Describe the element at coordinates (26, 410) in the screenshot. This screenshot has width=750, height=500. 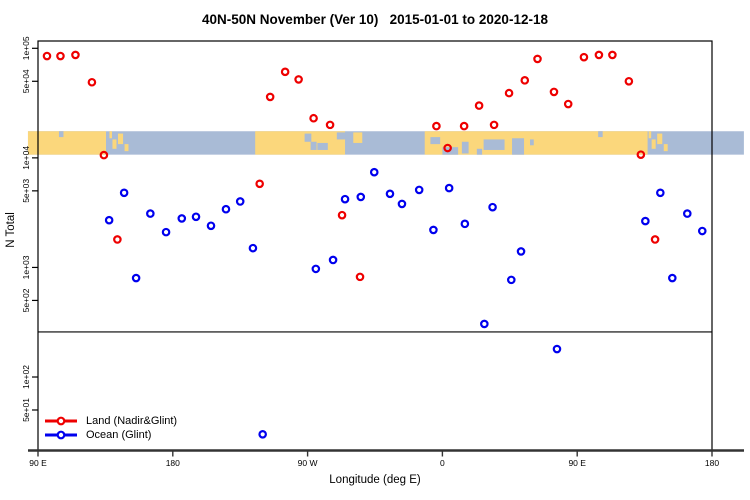
I see `y-tick-label: 5e+01` at that location.